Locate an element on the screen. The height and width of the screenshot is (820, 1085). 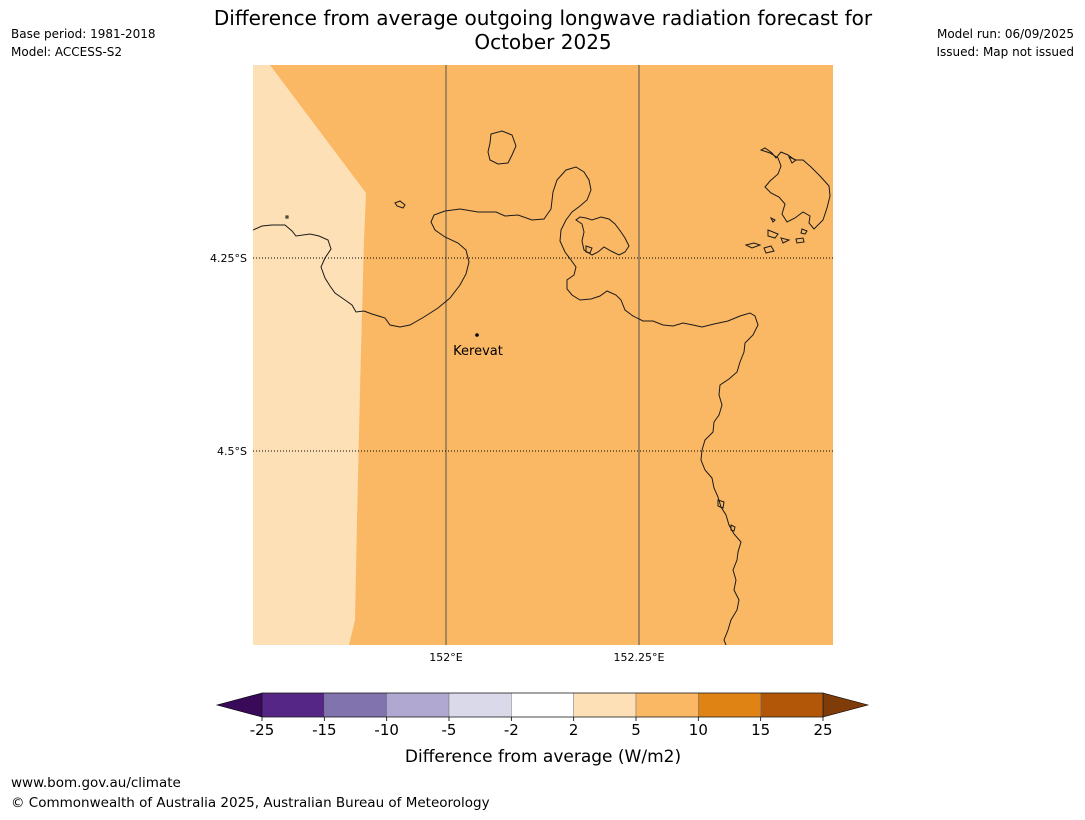
footer-url: www.bom.gov.au/climate is located at coordinates (96, 783).